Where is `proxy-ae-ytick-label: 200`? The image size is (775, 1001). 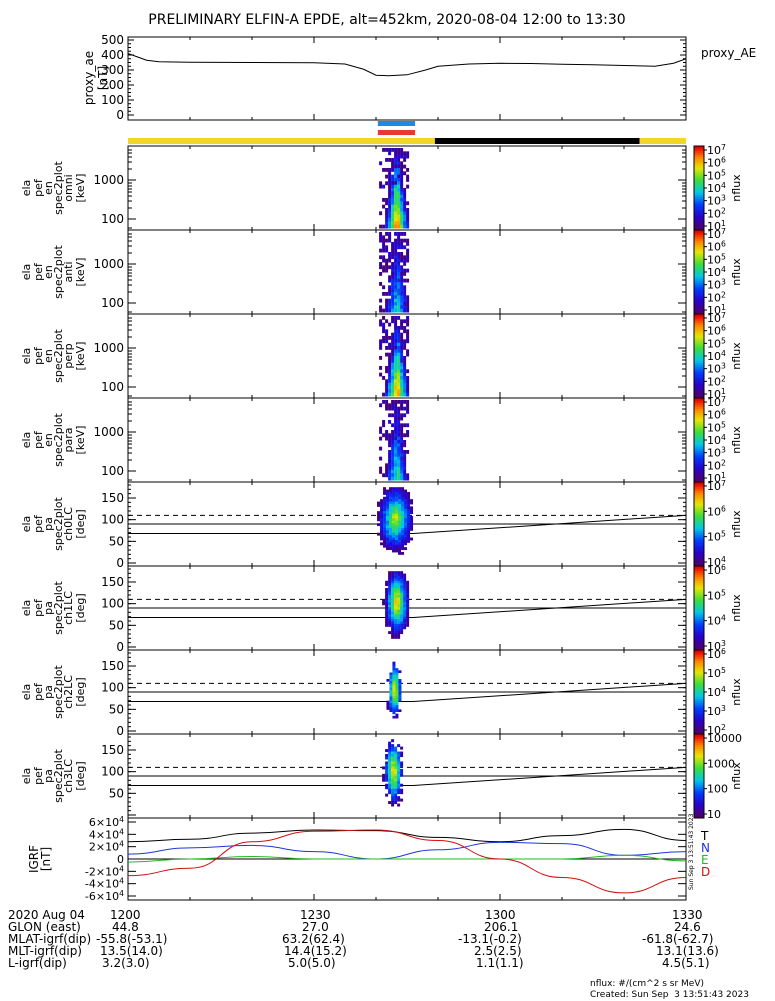
proxy-ae-ytick-label: 200 is located at coordinates (112, 85).